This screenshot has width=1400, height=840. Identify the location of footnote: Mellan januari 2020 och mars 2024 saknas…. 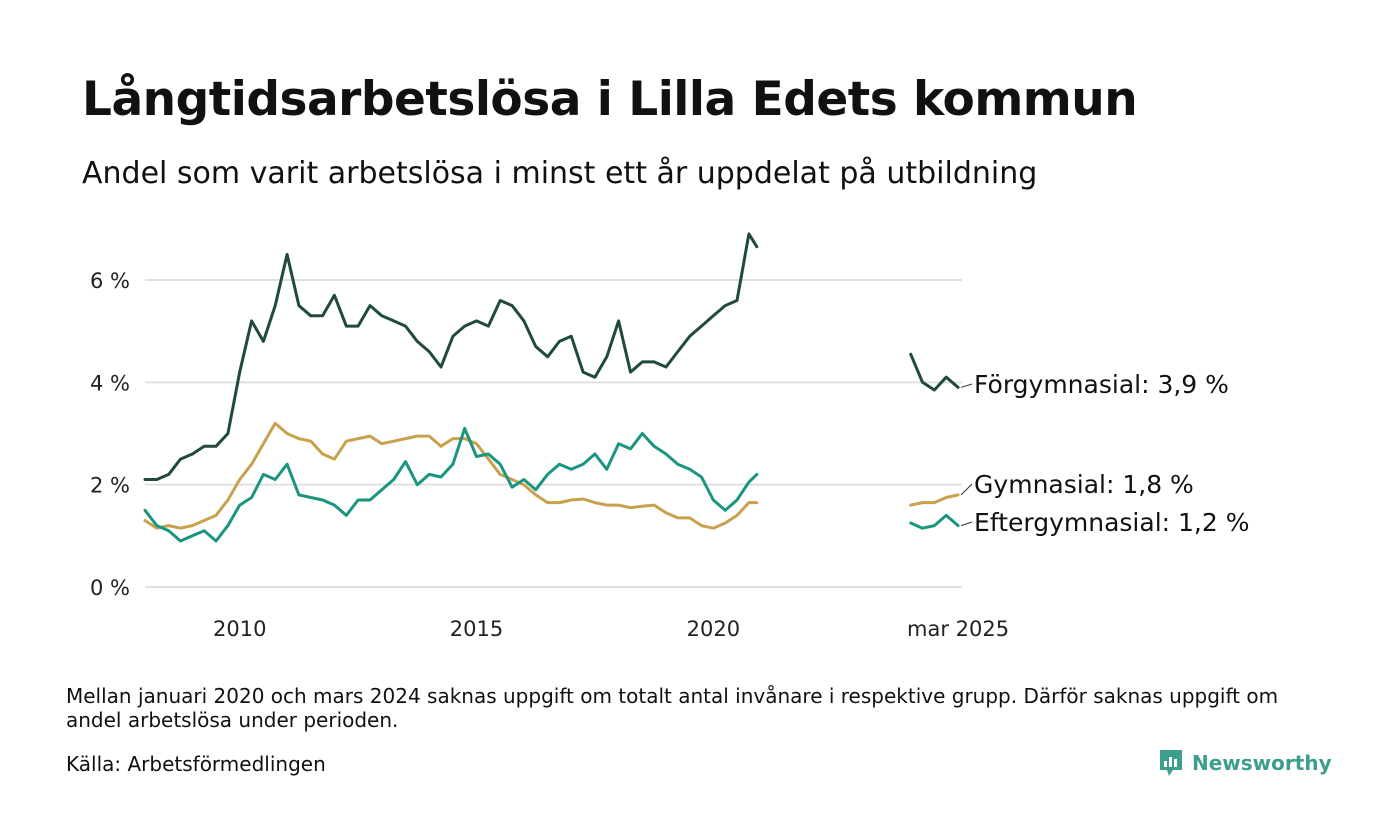
(672, 708).